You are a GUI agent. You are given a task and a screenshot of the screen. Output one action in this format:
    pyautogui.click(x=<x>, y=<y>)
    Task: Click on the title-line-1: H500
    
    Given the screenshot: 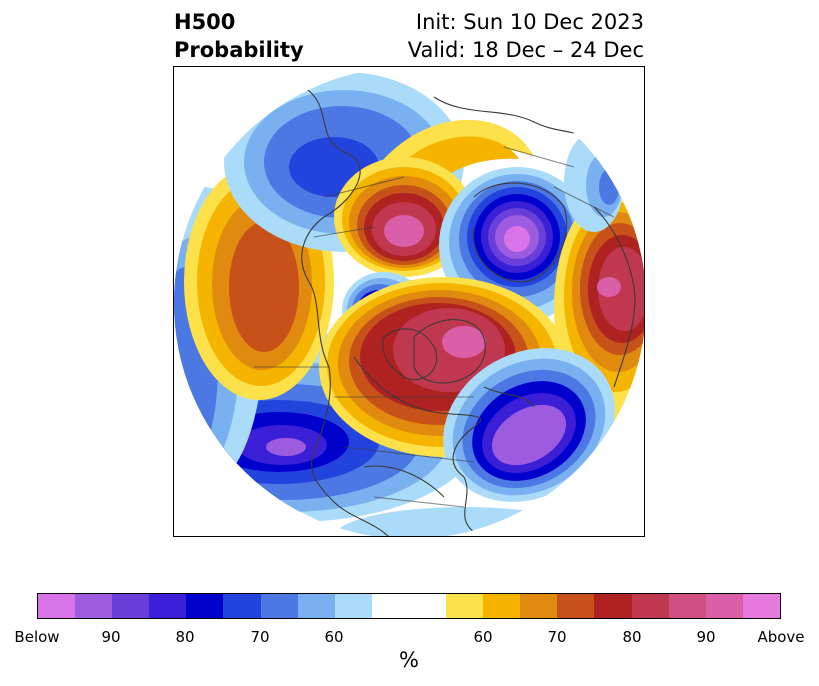 What is the action you would take?
    pyautogui.click(x=205, y=22)
    